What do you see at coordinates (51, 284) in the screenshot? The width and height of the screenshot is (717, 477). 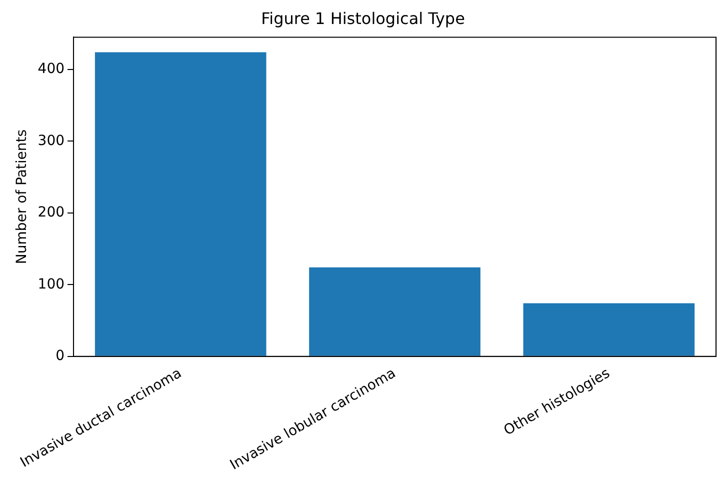 I see `y-tick-label: 100` at bounding box center [51, 284].